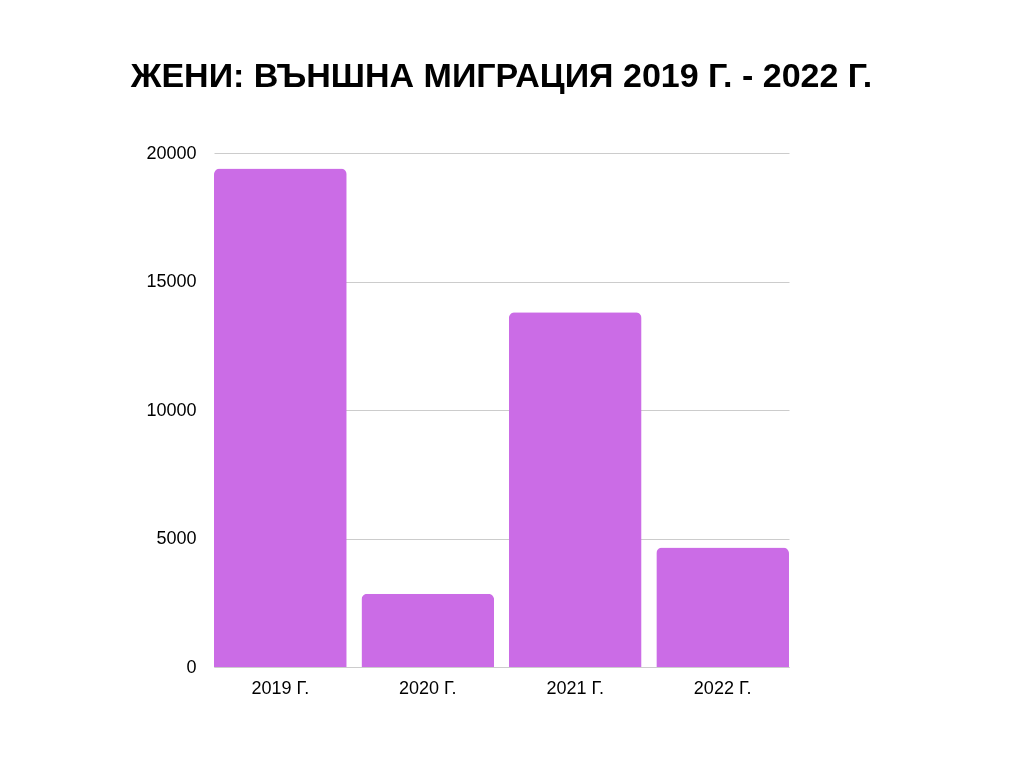 The image size is (1024, 768). Describe the element at coordinates (501, 75) in the screenshot. I see `chart-title: ЖЕНИ: ВЪНШНА МИГРАЦИЯ 2019 Г. - 2022 Г.` at that location.